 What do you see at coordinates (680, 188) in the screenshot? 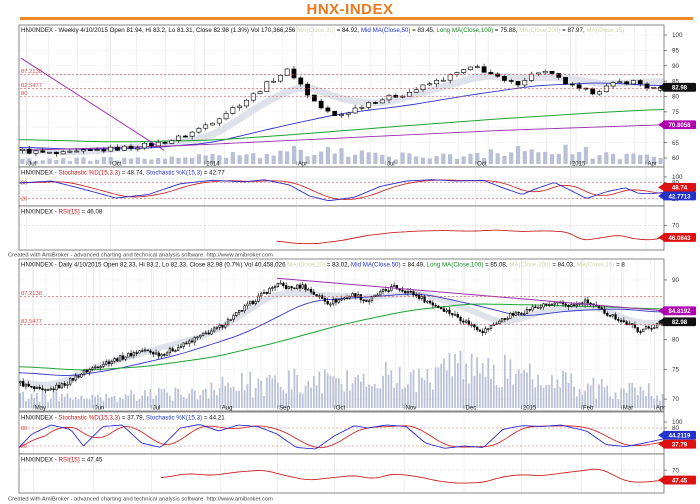
I see `tag-text: 48.74` at bounding box center [680, 188].